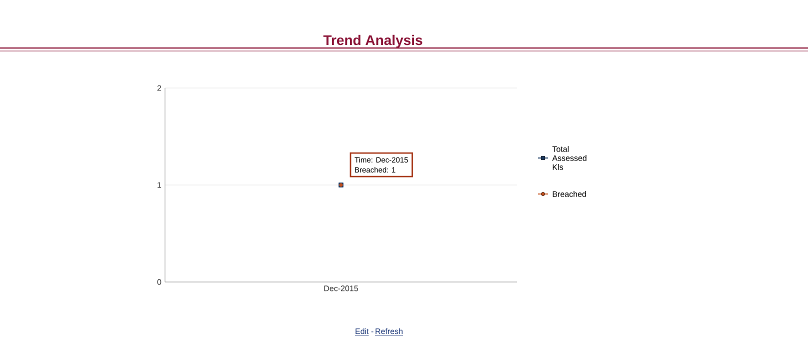 This screenshot has height=348, width=808. What do you see at coordinates (362, 331) in the screenshot?
I see `text: Edit` at bounding box center [362, 331].